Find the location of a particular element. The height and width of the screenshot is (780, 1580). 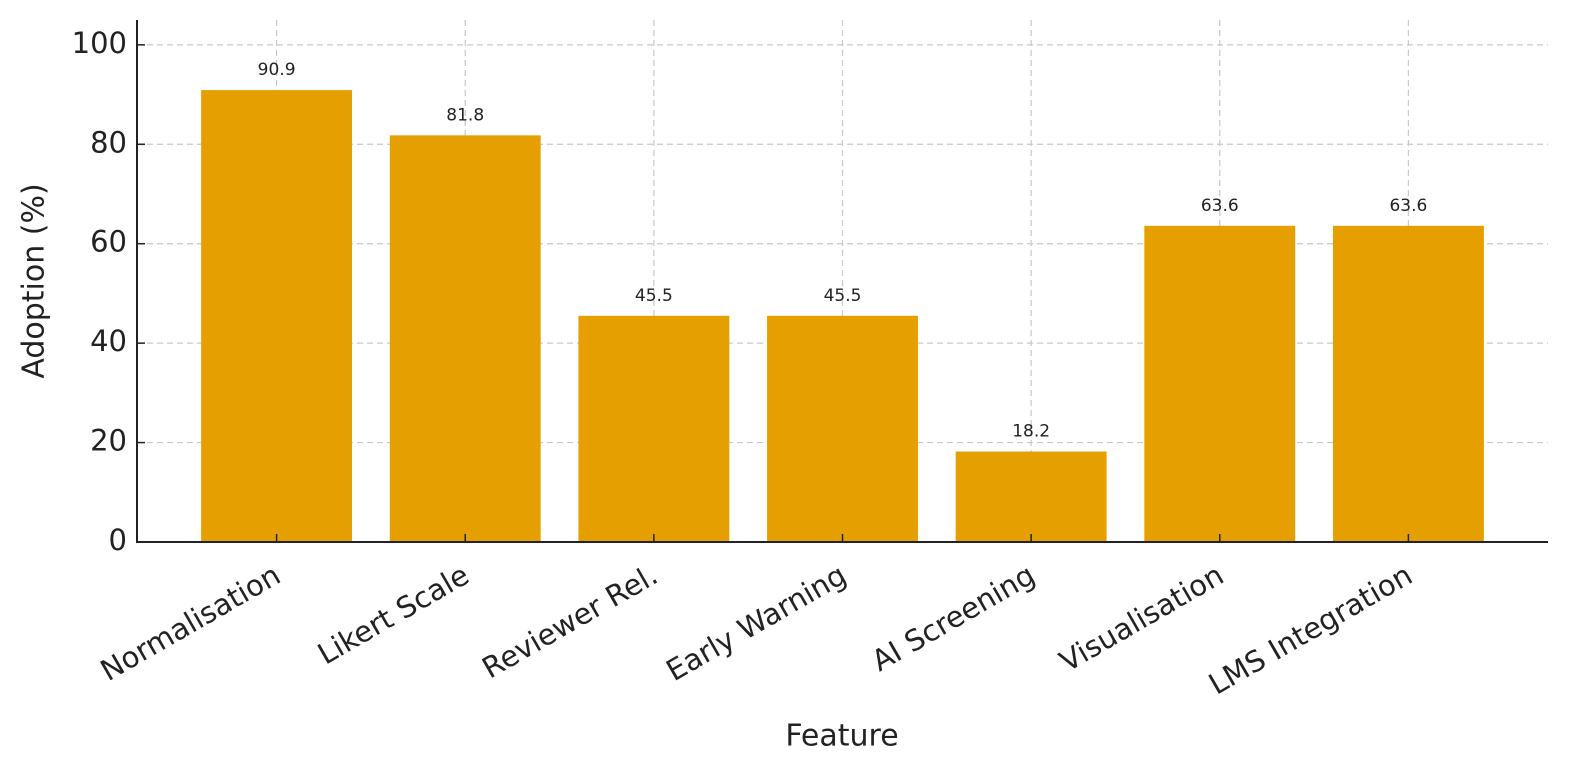

value-label: 90.9 is located at coordinates (277, 70).